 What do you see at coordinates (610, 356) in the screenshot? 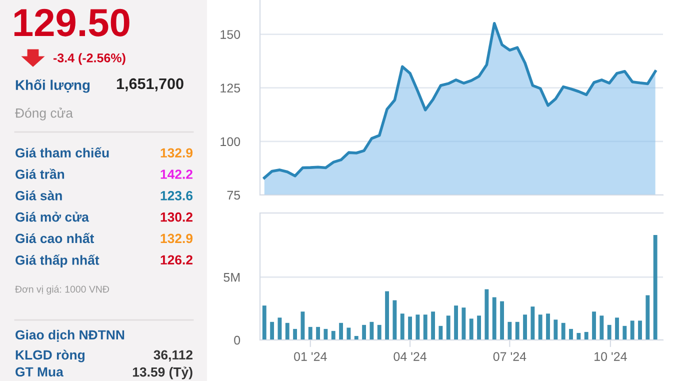
I see `x-tick-label: 10 '24` at bounding box center [610, 356].